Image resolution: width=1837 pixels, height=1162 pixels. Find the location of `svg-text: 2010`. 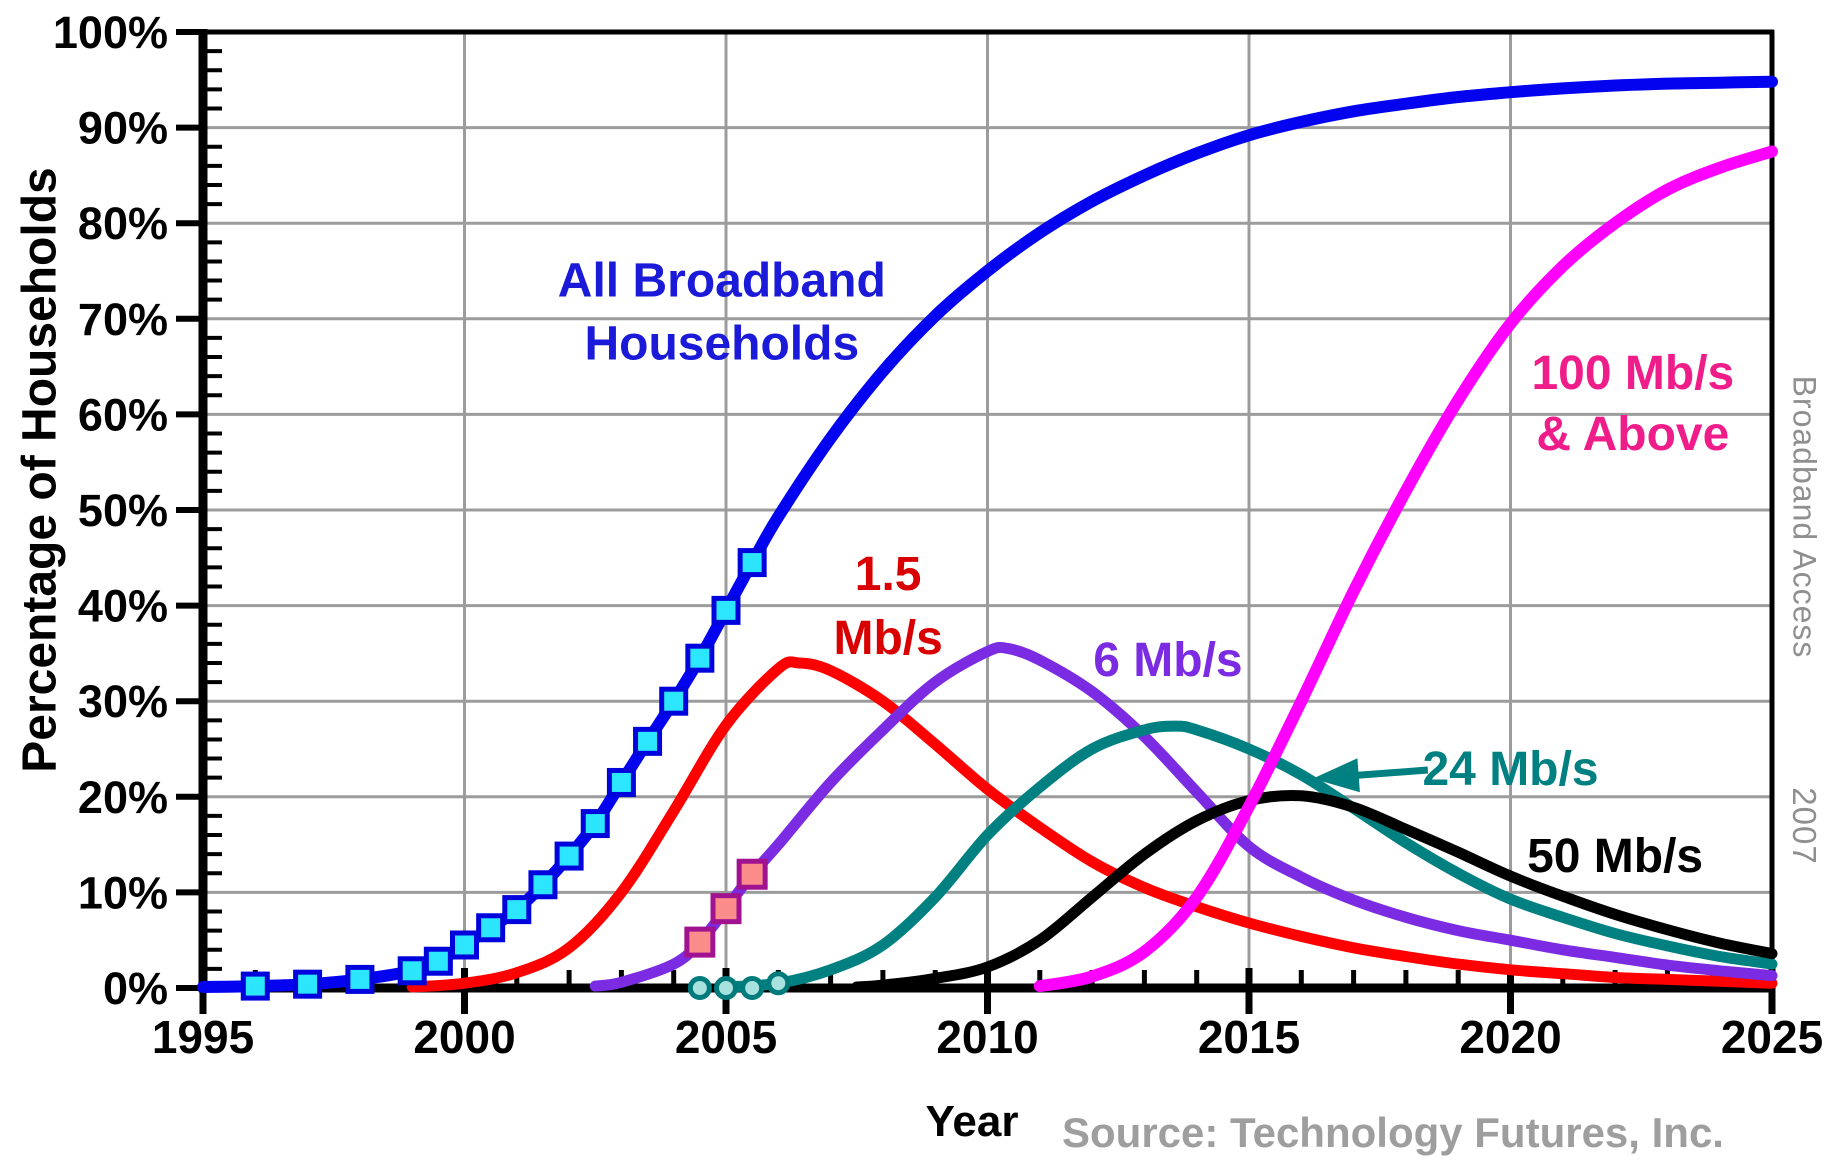

svg-text: 2010 is located at coordinates (987, 1037).